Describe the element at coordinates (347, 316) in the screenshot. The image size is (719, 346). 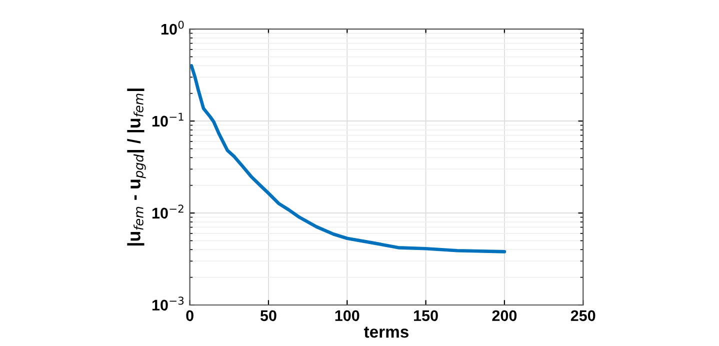
I see `x-tick-label: 100` at that location.